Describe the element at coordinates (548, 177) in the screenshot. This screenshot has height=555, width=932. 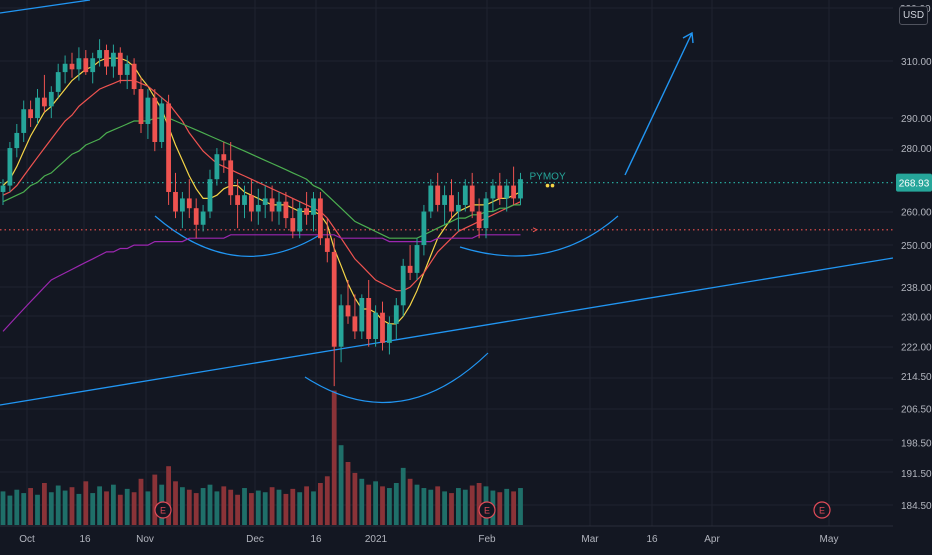
I see `symbol-tag: PYMOY` at that location.